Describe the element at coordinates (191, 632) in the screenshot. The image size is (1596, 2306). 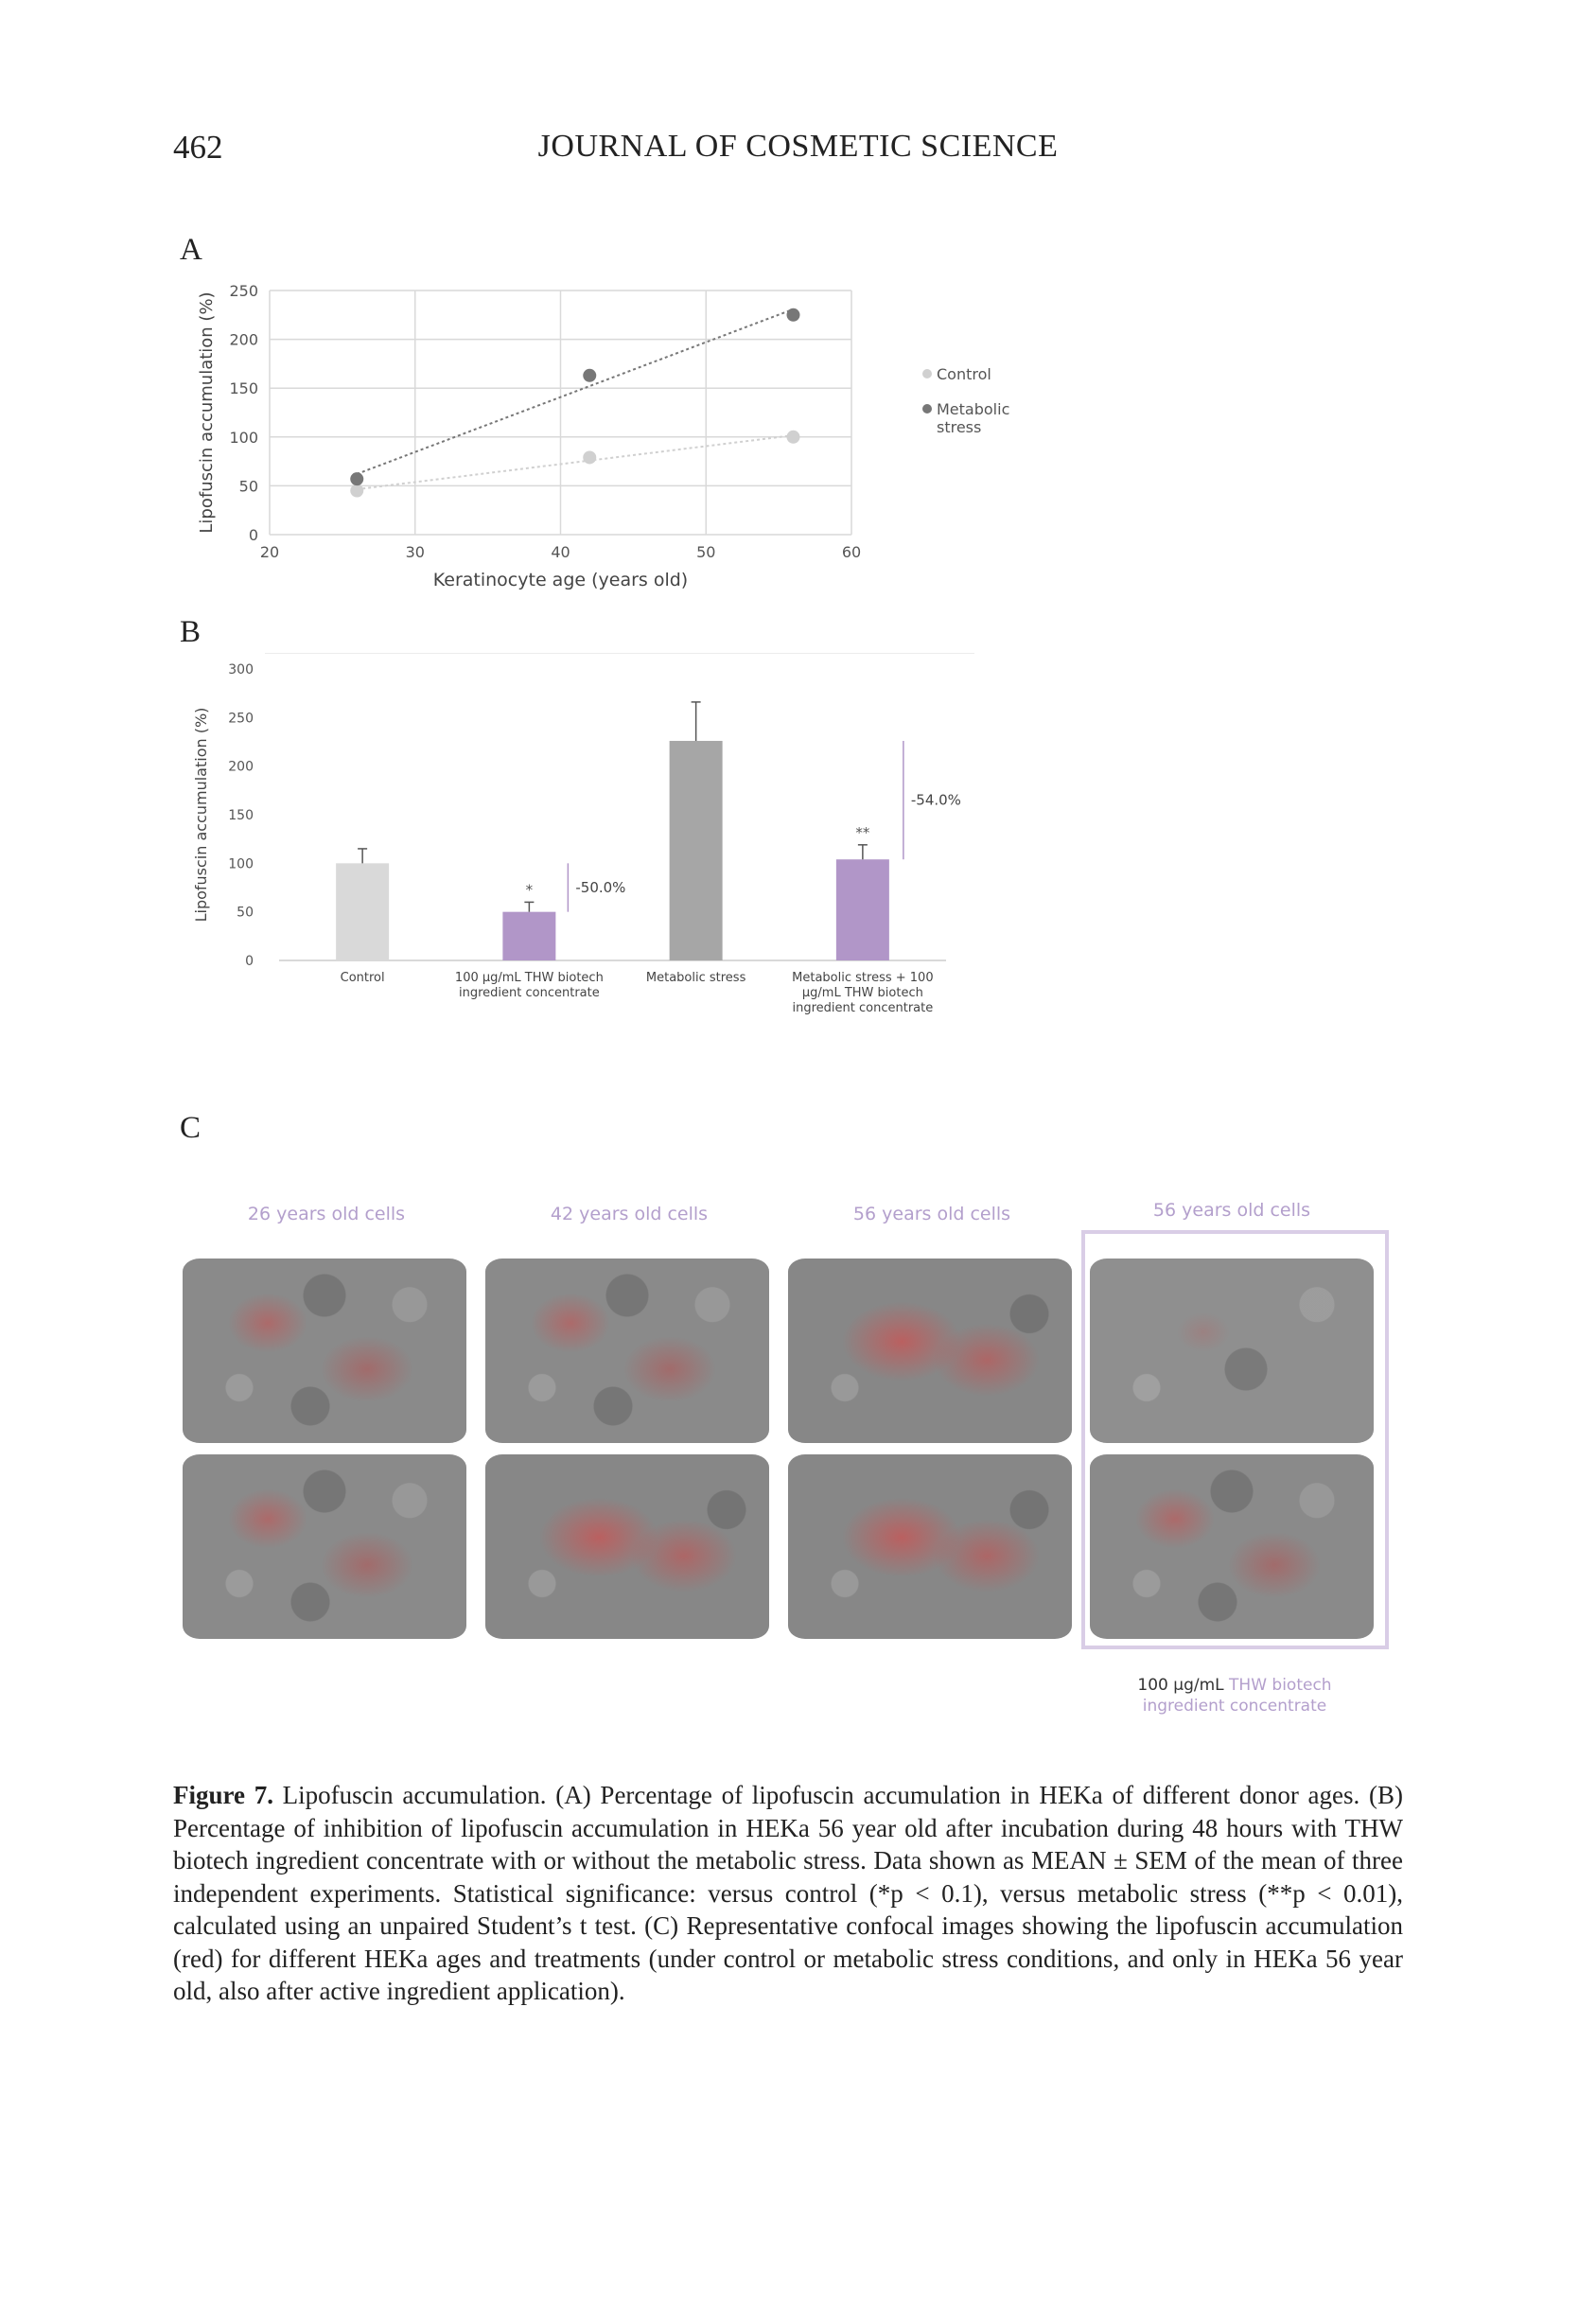
I see `panel-b-label: B` at that location.